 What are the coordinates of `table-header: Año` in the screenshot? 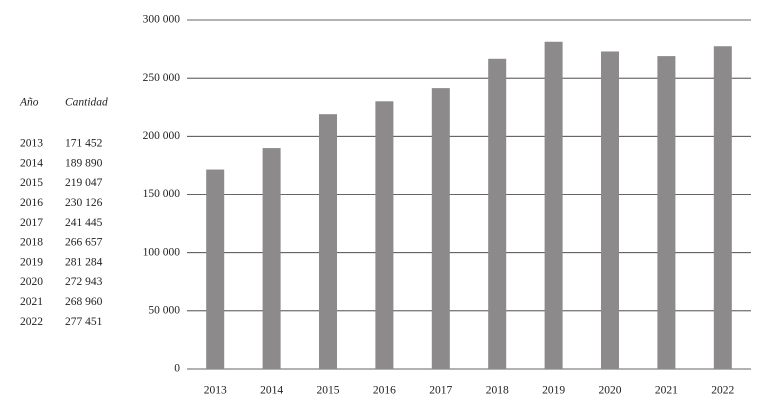 It's located at (29, 103).